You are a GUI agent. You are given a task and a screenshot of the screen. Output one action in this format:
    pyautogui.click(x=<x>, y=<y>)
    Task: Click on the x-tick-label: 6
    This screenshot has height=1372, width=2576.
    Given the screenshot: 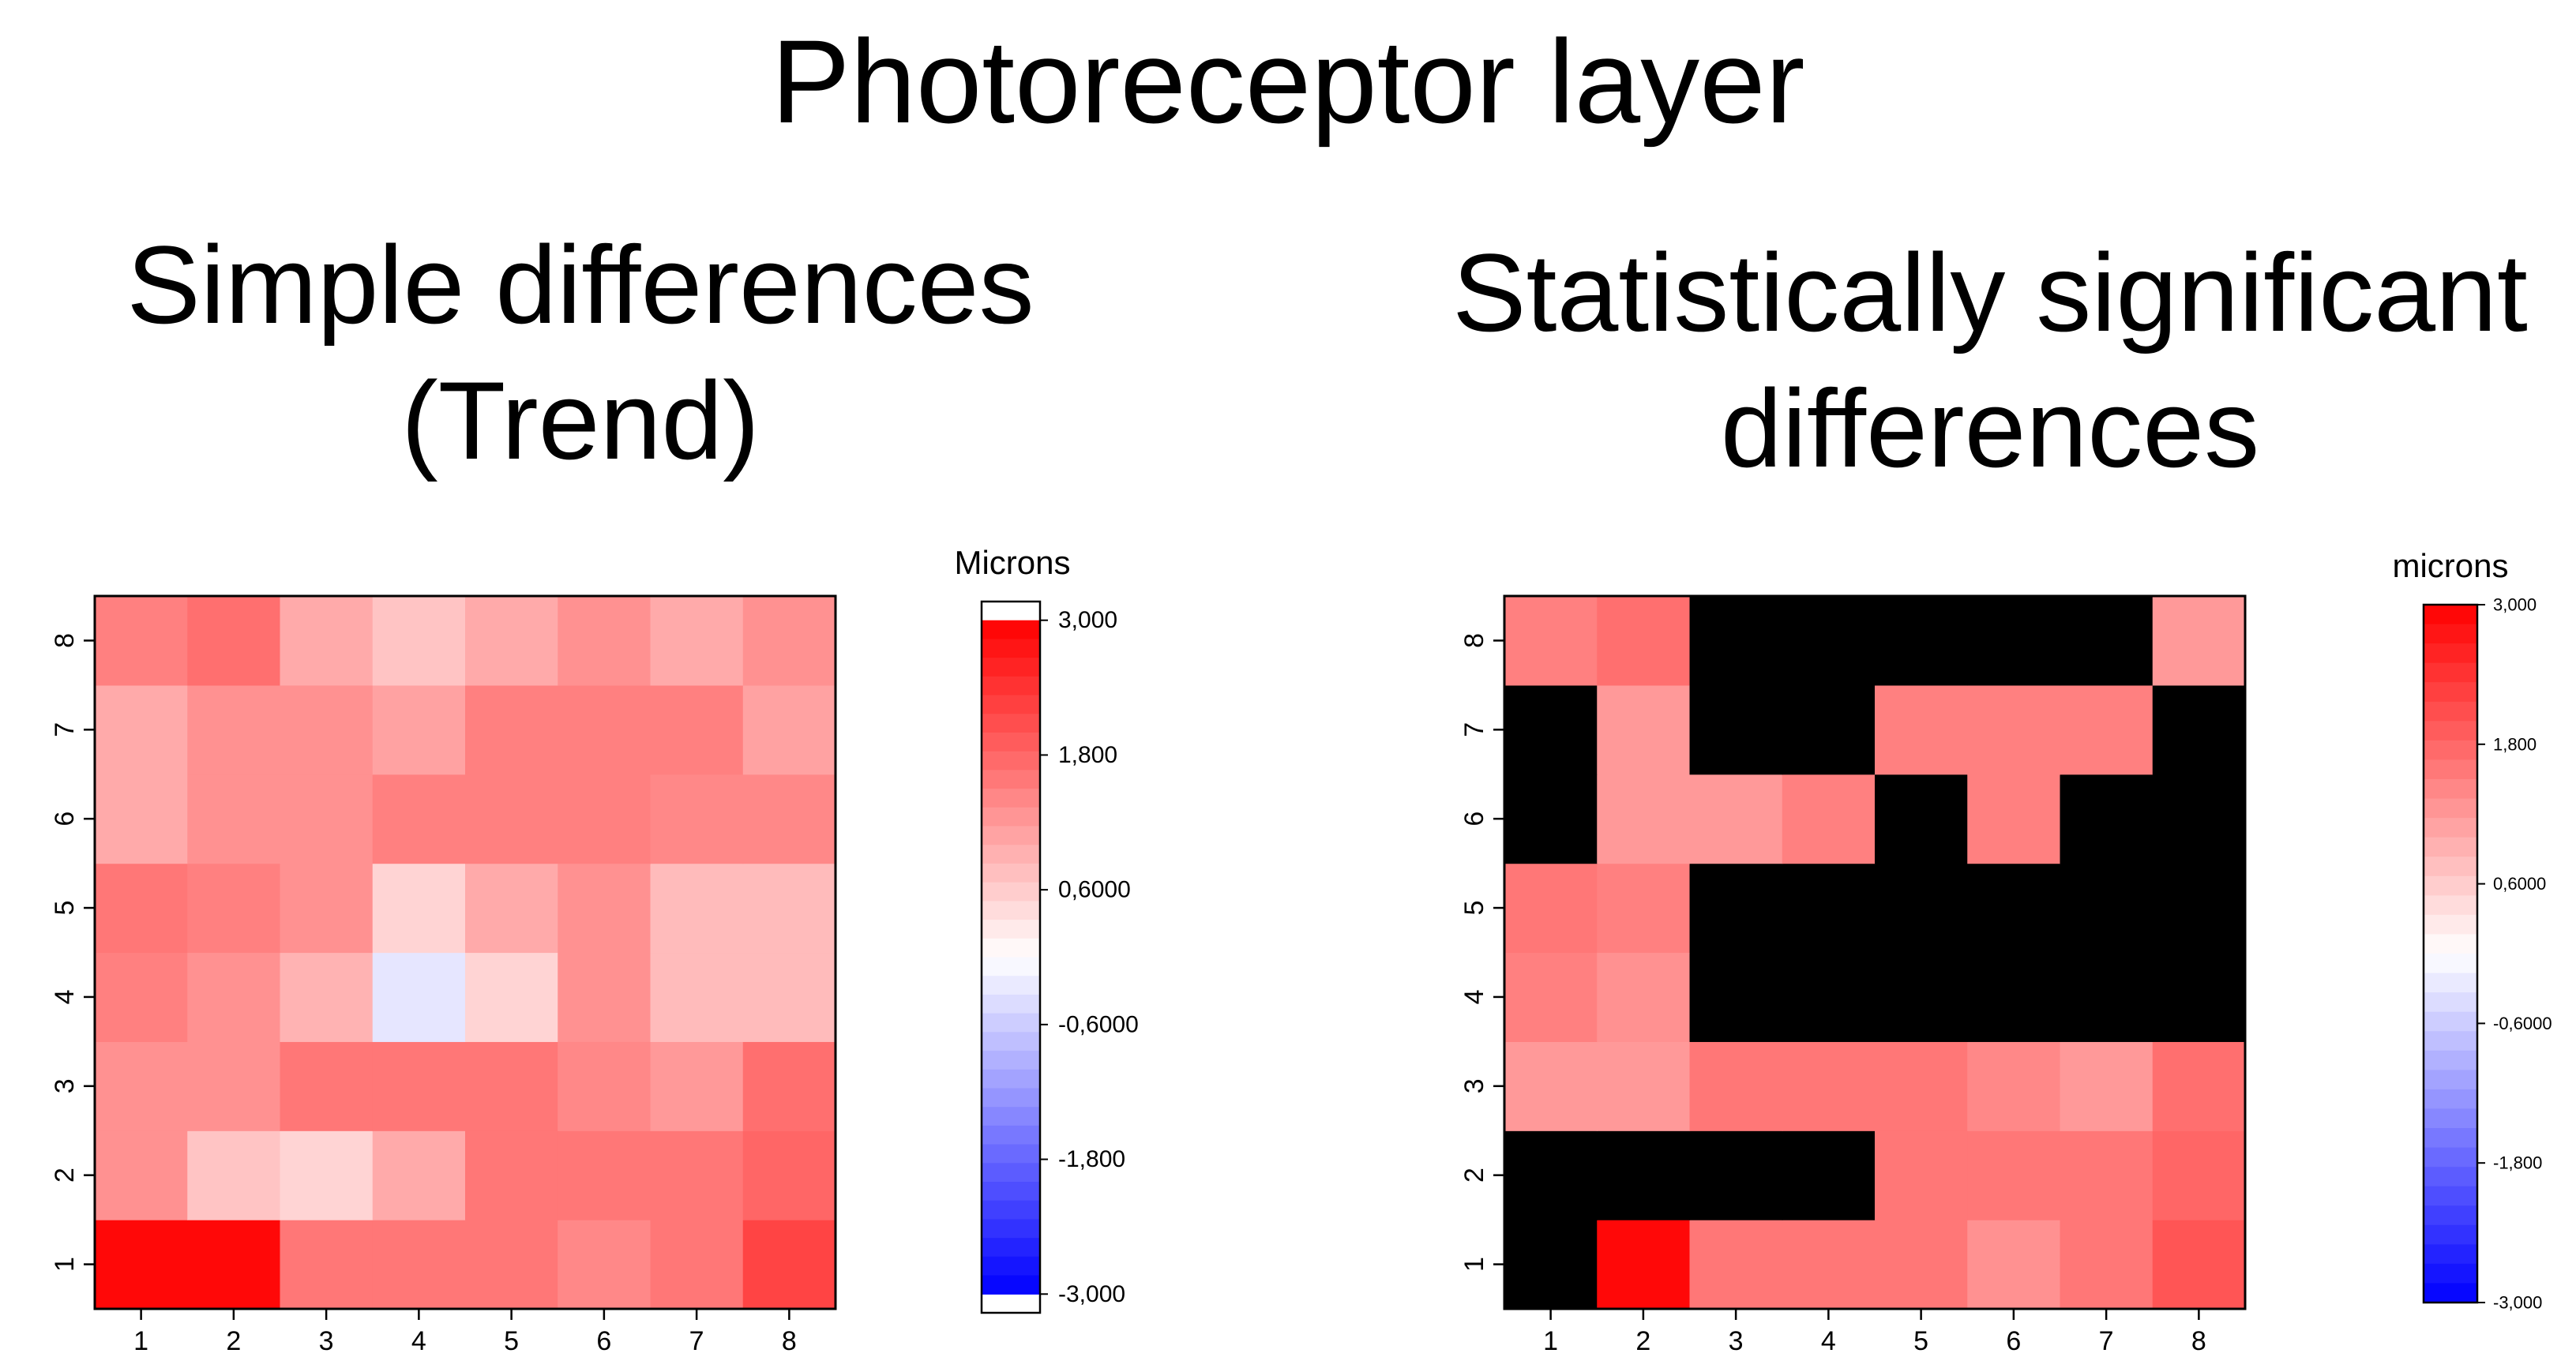 What is the action you would take?
    pyautogui.click(x=603, y=1341)
    